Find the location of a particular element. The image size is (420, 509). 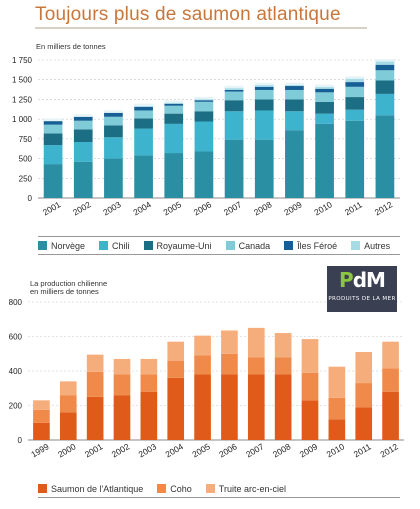

y-tick-label: 750 is located at coordinates (26, 139).